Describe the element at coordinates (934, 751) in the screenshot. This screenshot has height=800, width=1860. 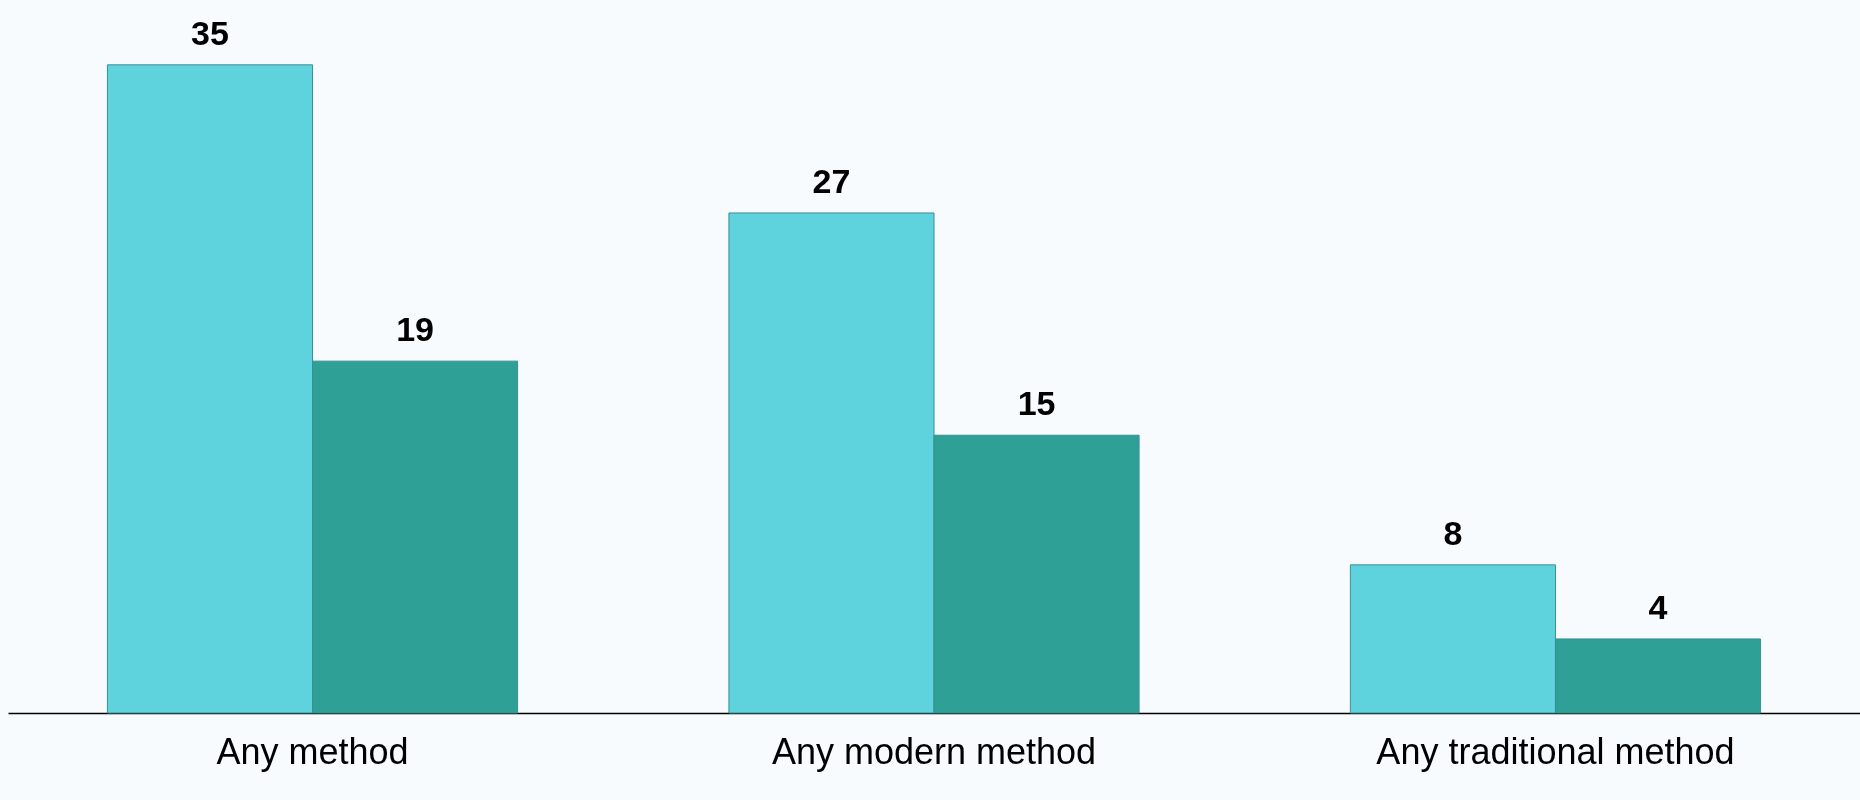
I see `x-tick-label: Any modern method` at that location.